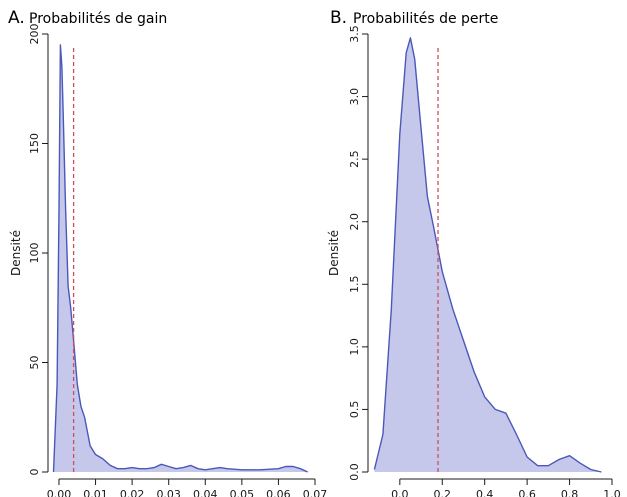 The width and height of the screenshot is (627, 497). Describe the element at coordinates (485, 492) in the screenshot. I see `x-tick-label: 0.4` at that location.